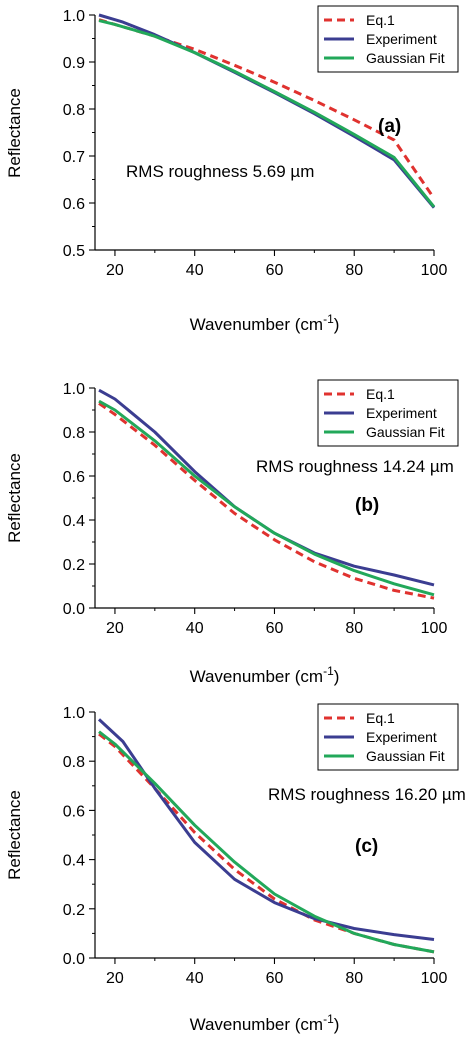  Describe the element at coordinates (220, 171) in the screenshot. I see `roughness-annotation: RMS roughness 5.69 µm` at that location.